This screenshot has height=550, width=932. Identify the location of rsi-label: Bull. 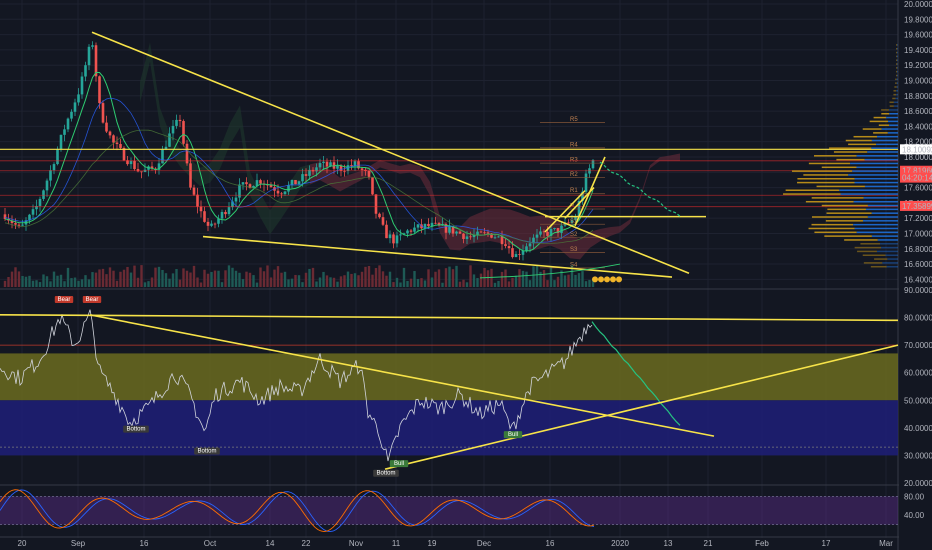
(513, 435).